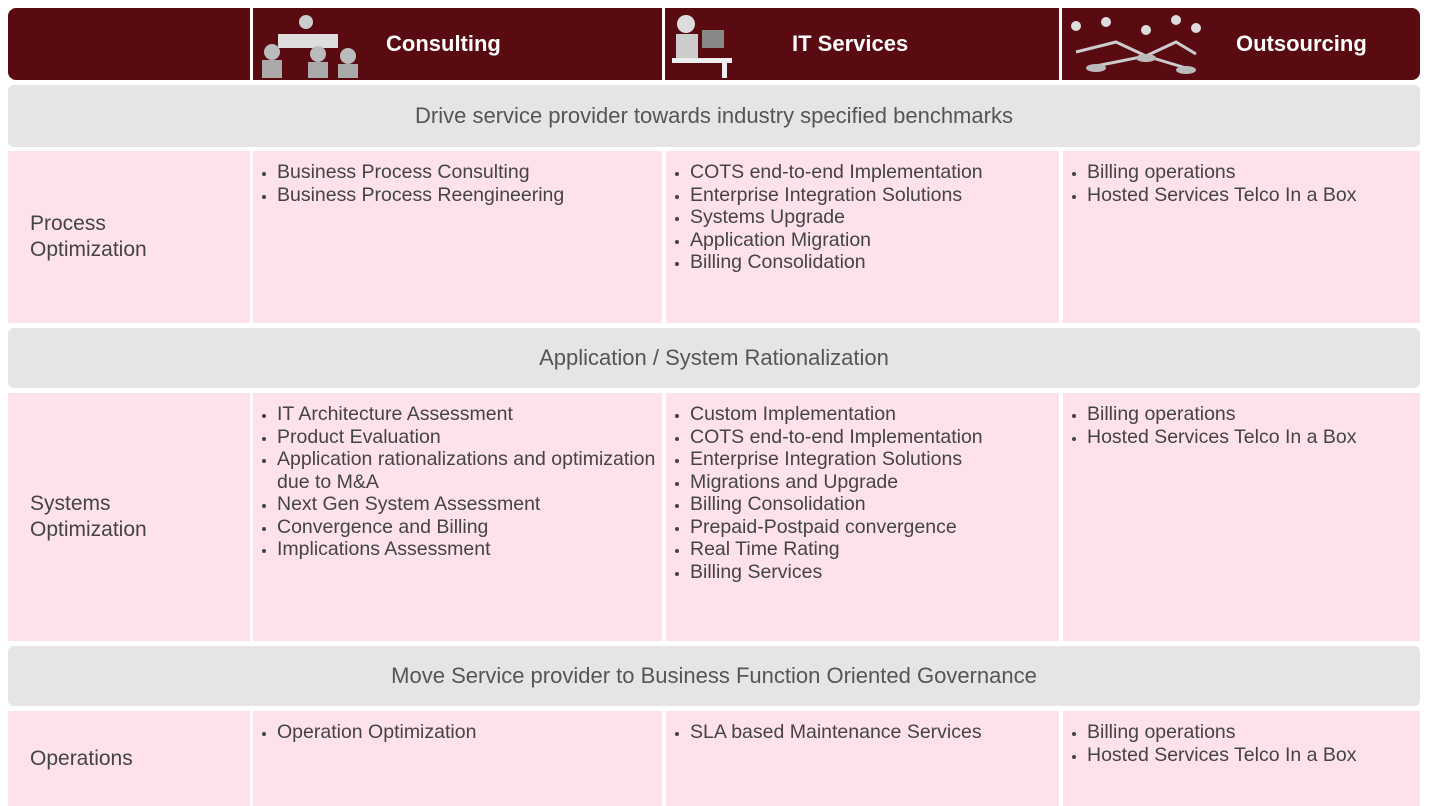 The width and height of the screenshot is (1429, 806). I want to click on bullet-list: SLA based Maintenance Services, so click(859, 732).